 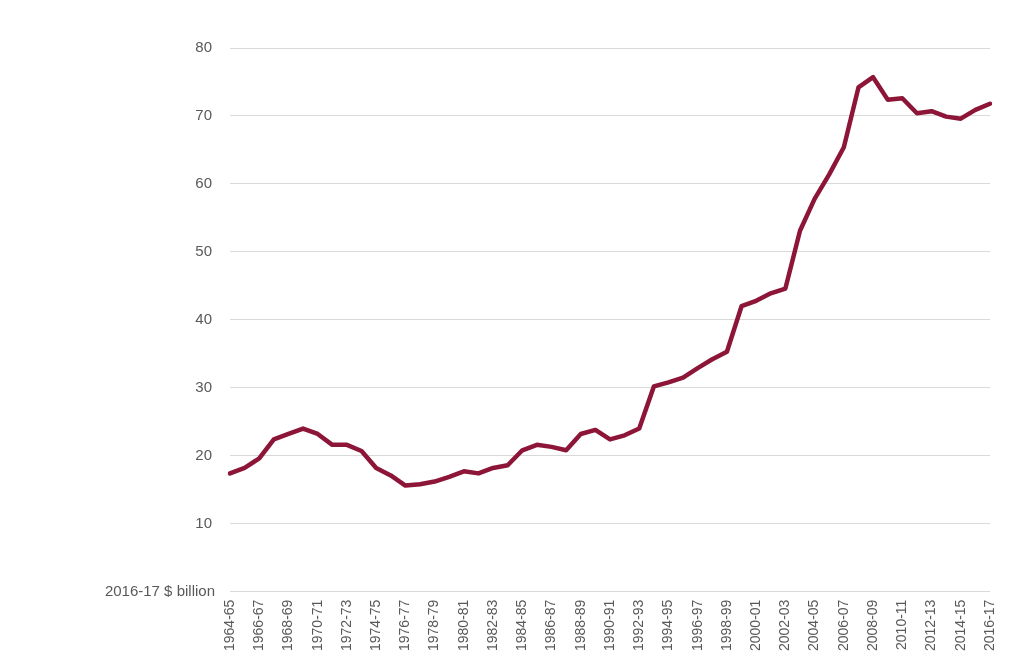 What do you see at coordinates (462, 625) in the screenshot?
I see `x-tick-label: 1980-81` at bounding box center [462, 625].